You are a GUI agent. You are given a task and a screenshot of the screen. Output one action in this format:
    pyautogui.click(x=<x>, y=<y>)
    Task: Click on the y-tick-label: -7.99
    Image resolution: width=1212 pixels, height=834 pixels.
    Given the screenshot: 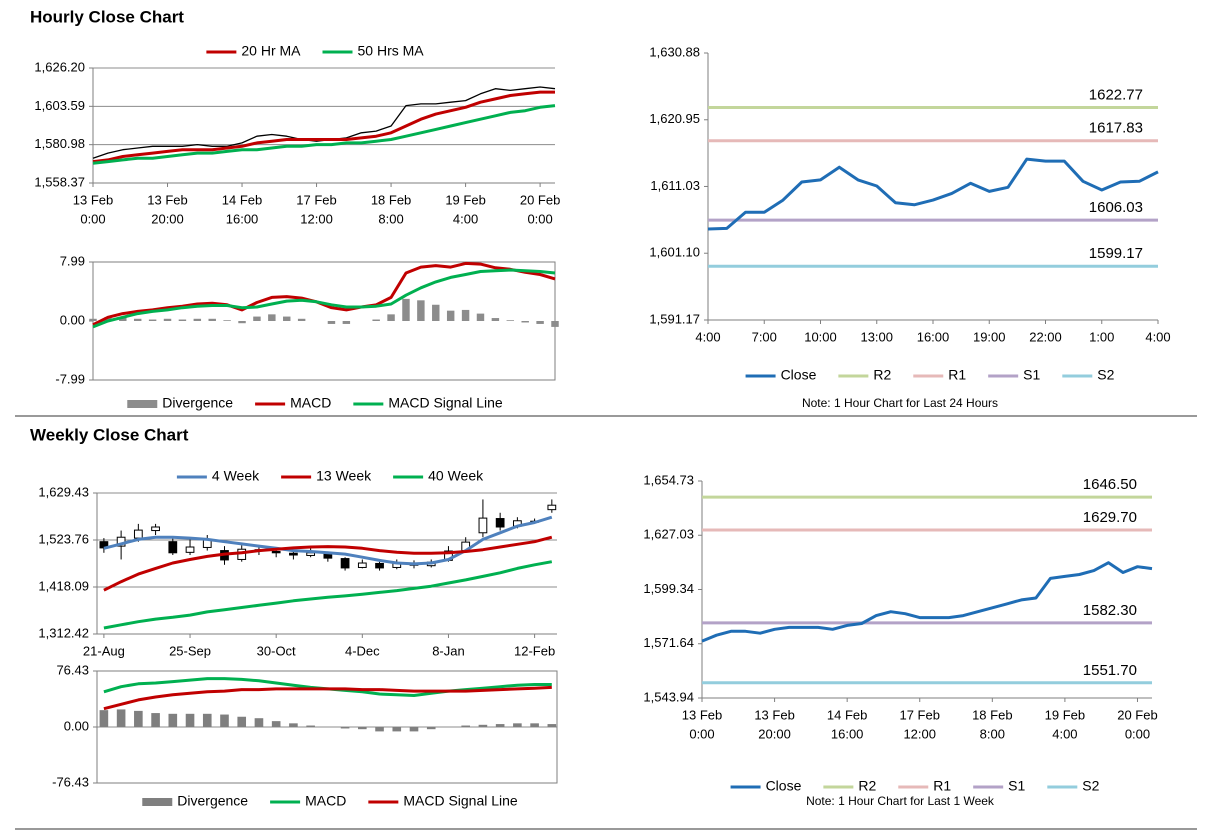 What is the action you would take?
    pyautogui.click(x=70, y=378)
    